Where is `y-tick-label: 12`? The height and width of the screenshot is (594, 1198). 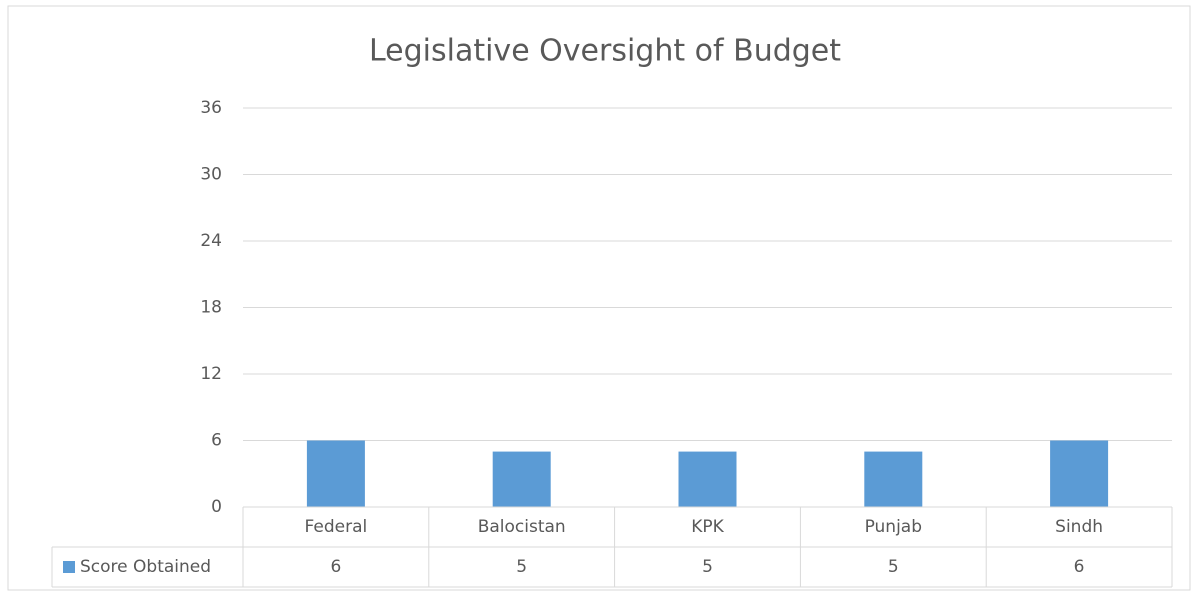 y-tick-label: 12 is located at coordinates (211, 374).